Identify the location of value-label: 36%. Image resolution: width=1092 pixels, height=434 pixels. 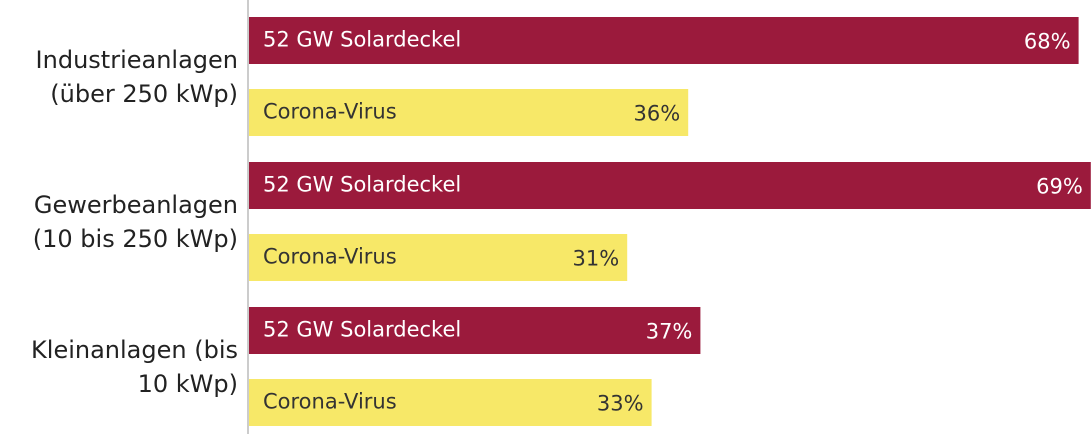
(657, 114).